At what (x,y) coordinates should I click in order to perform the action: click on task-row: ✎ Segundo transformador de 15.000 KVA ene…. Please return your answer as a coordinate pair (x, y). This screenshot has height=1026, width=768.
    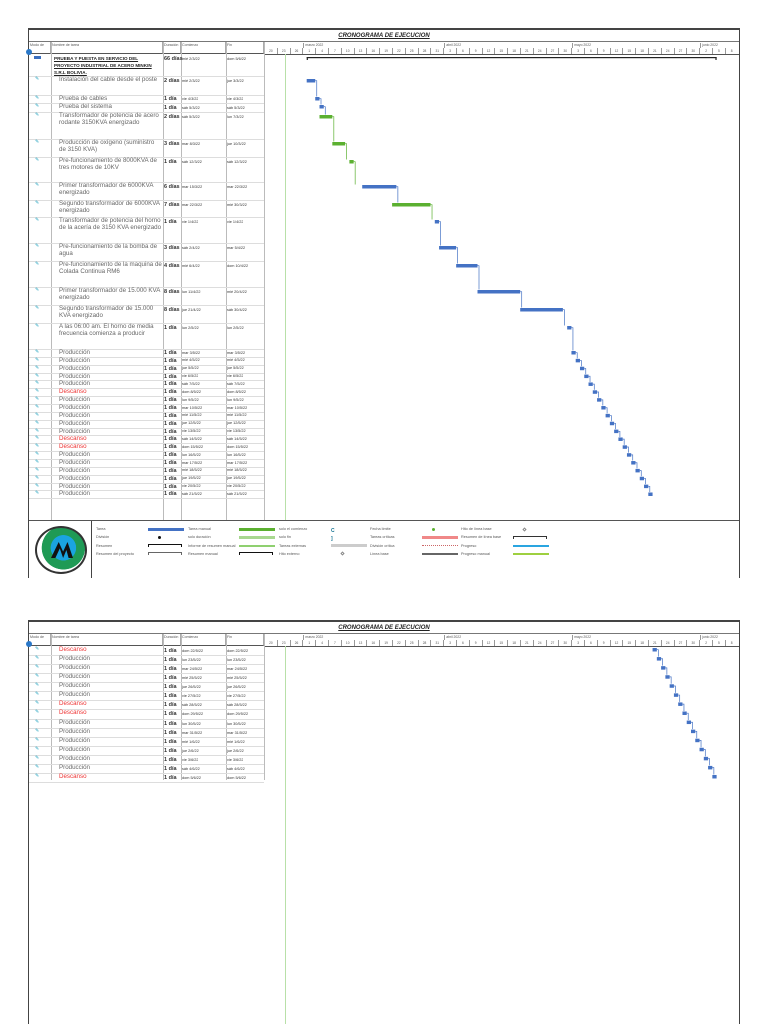
    Looking at the image, I should click on (146, 314).